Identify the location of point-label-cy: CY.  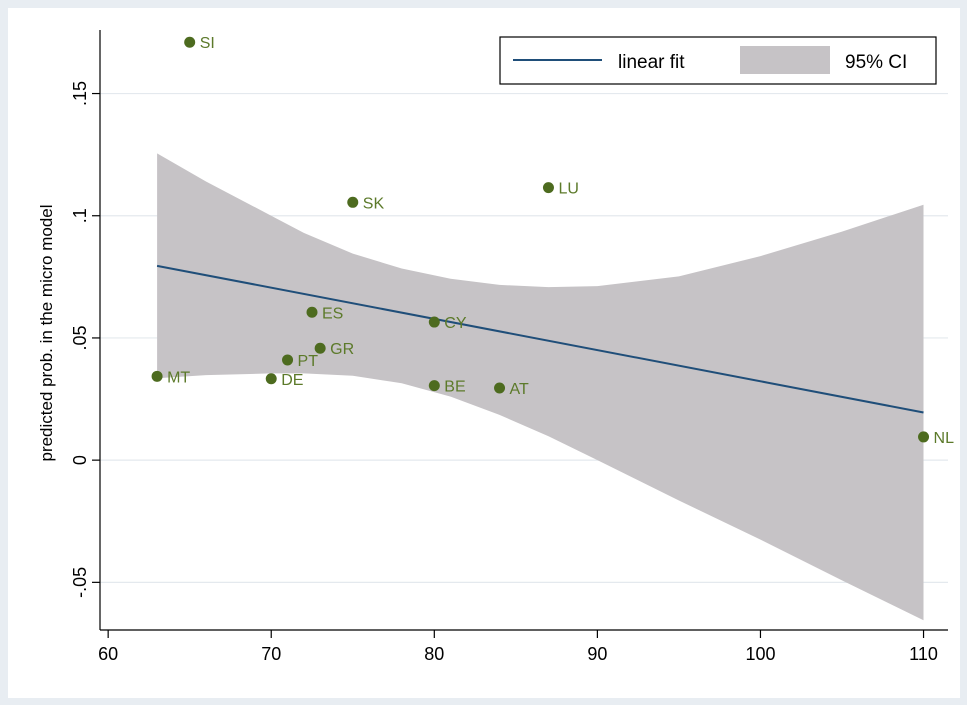
(455, 323).